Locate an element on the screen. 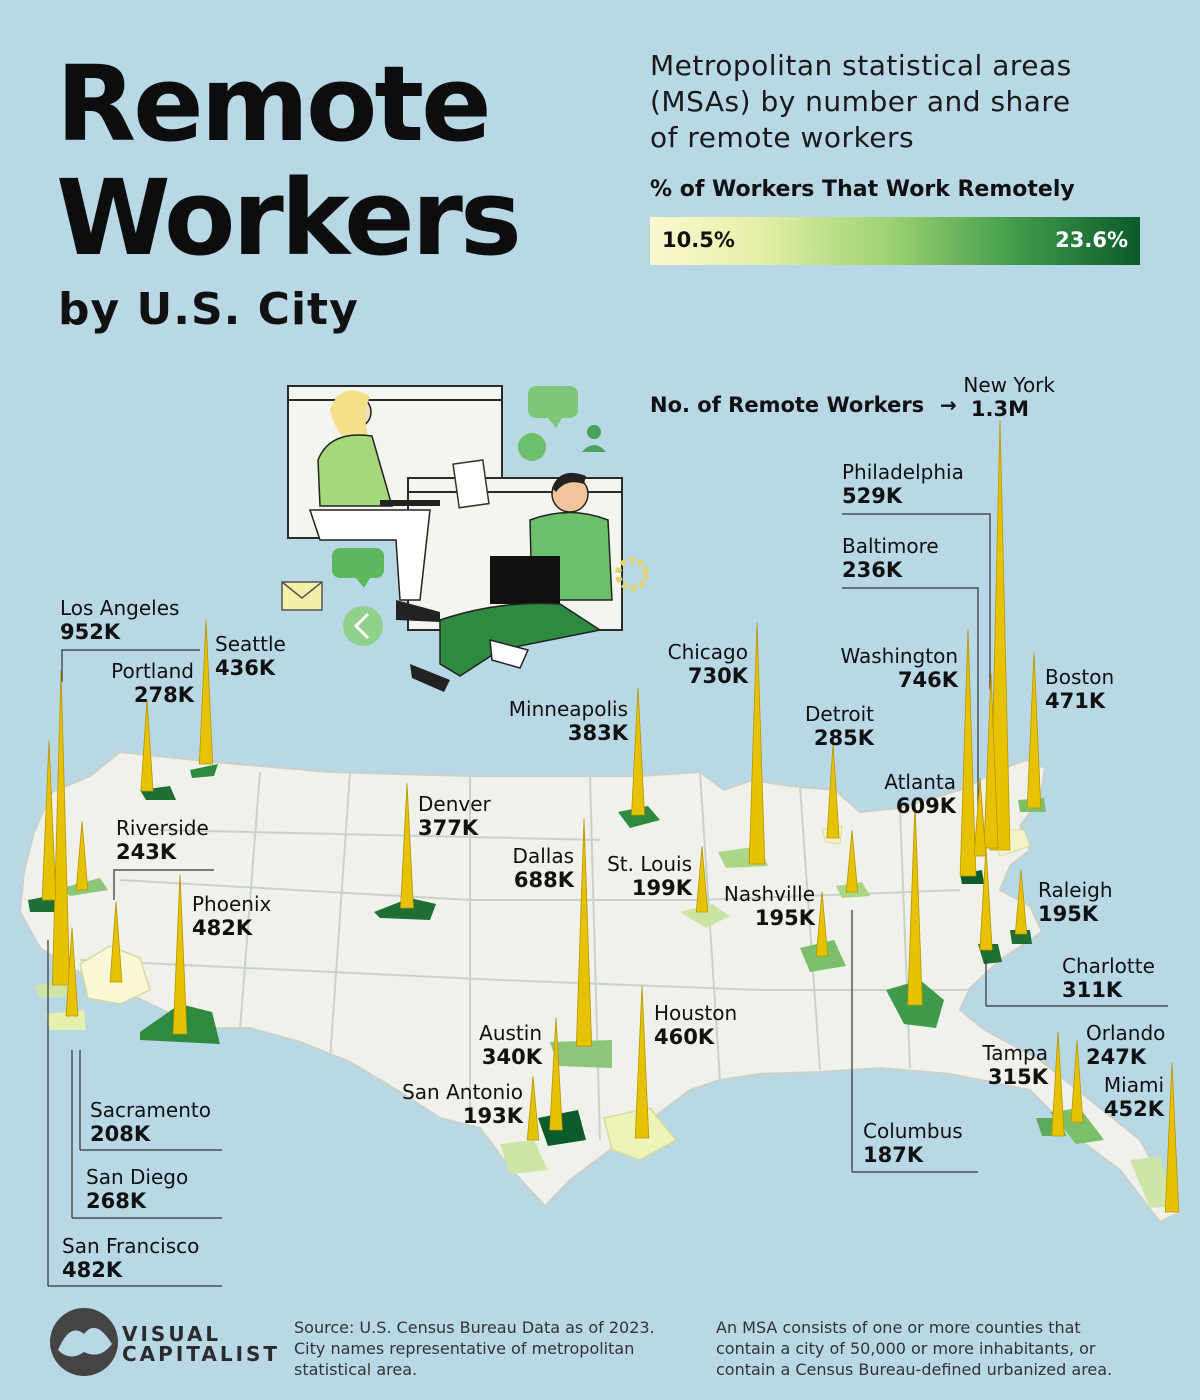 This screenshot has height=1400, width=1200. city-name: Chicago is located at coordinates (707, 652).